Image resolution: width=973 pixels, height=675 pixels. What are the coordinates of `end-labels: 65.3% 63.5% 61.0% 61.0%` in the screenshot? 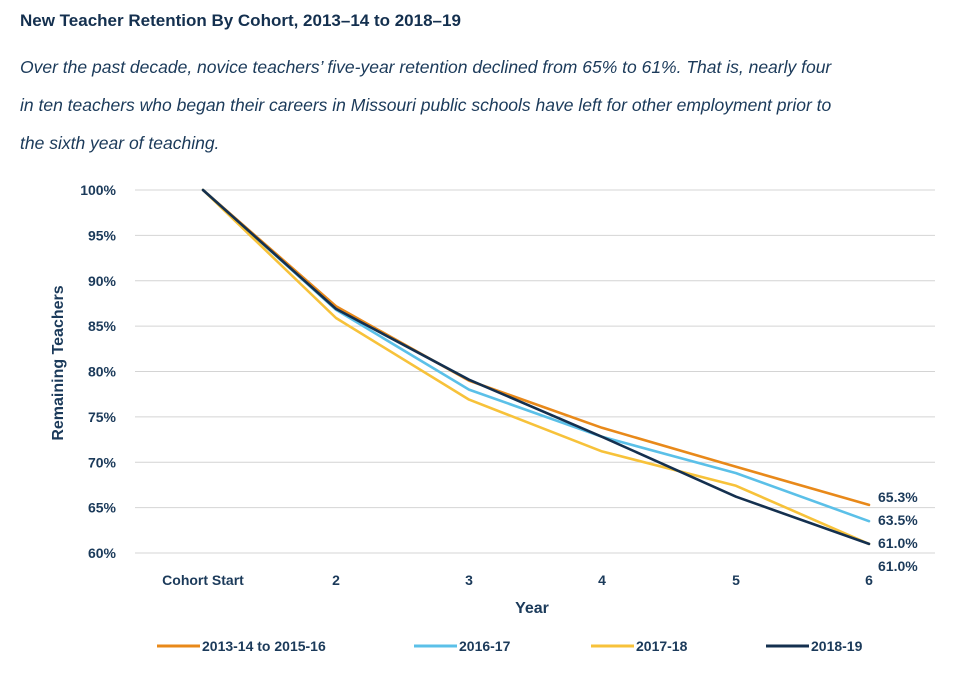 It's located at (898, 531).